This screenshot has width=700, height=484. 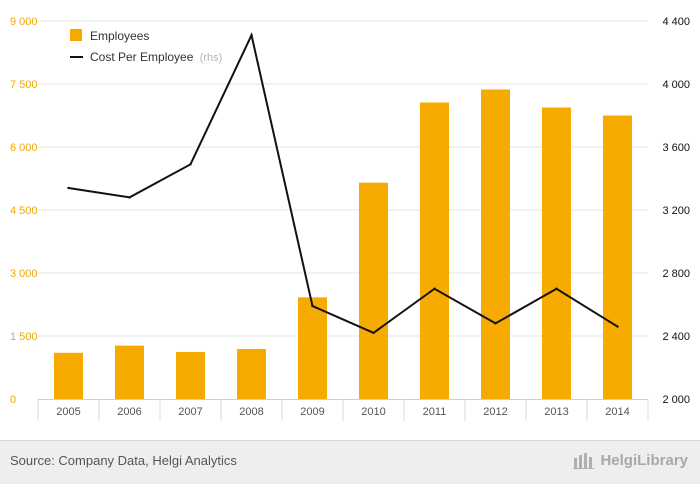 What do you see at coordinates (24, 148) in the screenshot?
I see `left-axis-tick-label: 6 000` at bounding box center [24, 148].